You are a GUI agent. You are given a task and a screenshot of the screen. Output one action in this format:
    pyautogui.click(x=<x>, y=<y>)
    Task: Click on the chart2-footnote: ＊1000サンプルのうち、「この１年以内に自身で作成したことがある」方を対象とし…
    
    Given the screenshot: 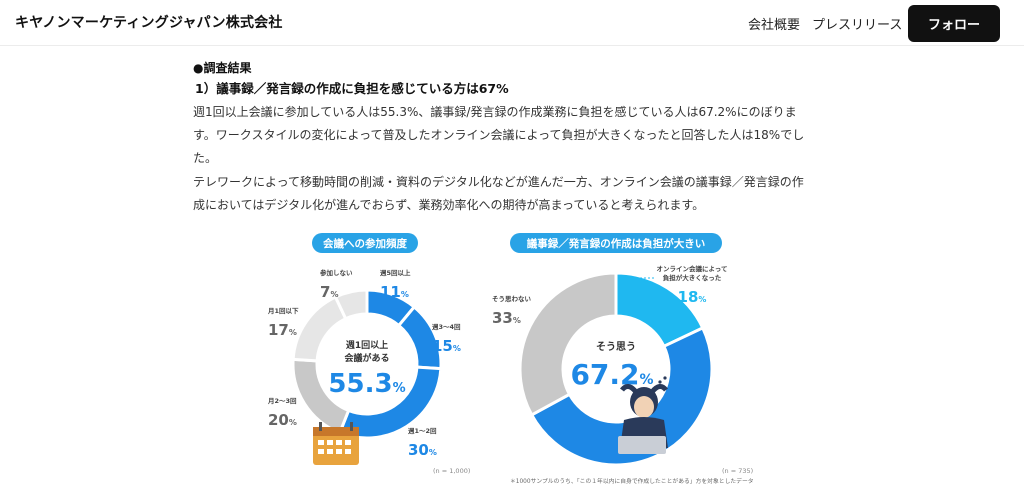 What is the action you would take?
    pyautogui.click(x=632, y=481)
    